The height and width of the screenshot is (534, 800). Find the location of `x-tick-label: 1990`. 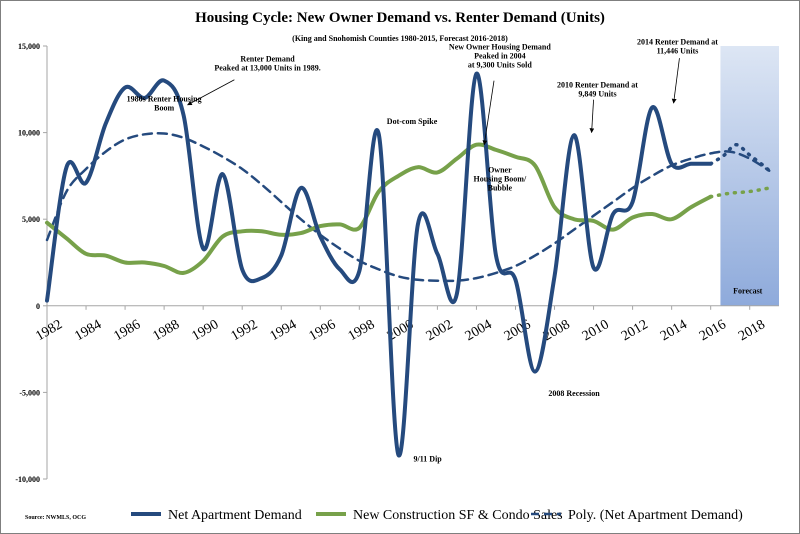

x-tick-label: 1990 is located at coordinates (206, 330).